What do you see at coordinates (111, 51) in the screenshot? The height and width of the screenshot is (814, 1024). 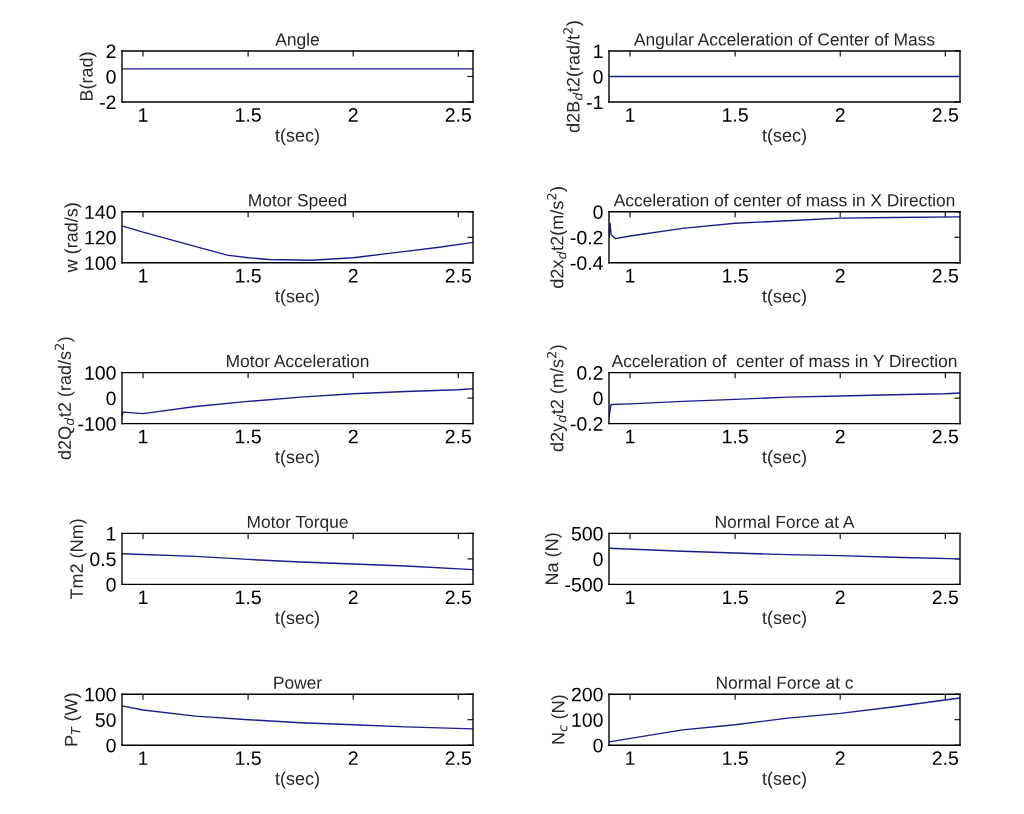 I see `y-tick-label: 2` at bounding box center [111, 51].